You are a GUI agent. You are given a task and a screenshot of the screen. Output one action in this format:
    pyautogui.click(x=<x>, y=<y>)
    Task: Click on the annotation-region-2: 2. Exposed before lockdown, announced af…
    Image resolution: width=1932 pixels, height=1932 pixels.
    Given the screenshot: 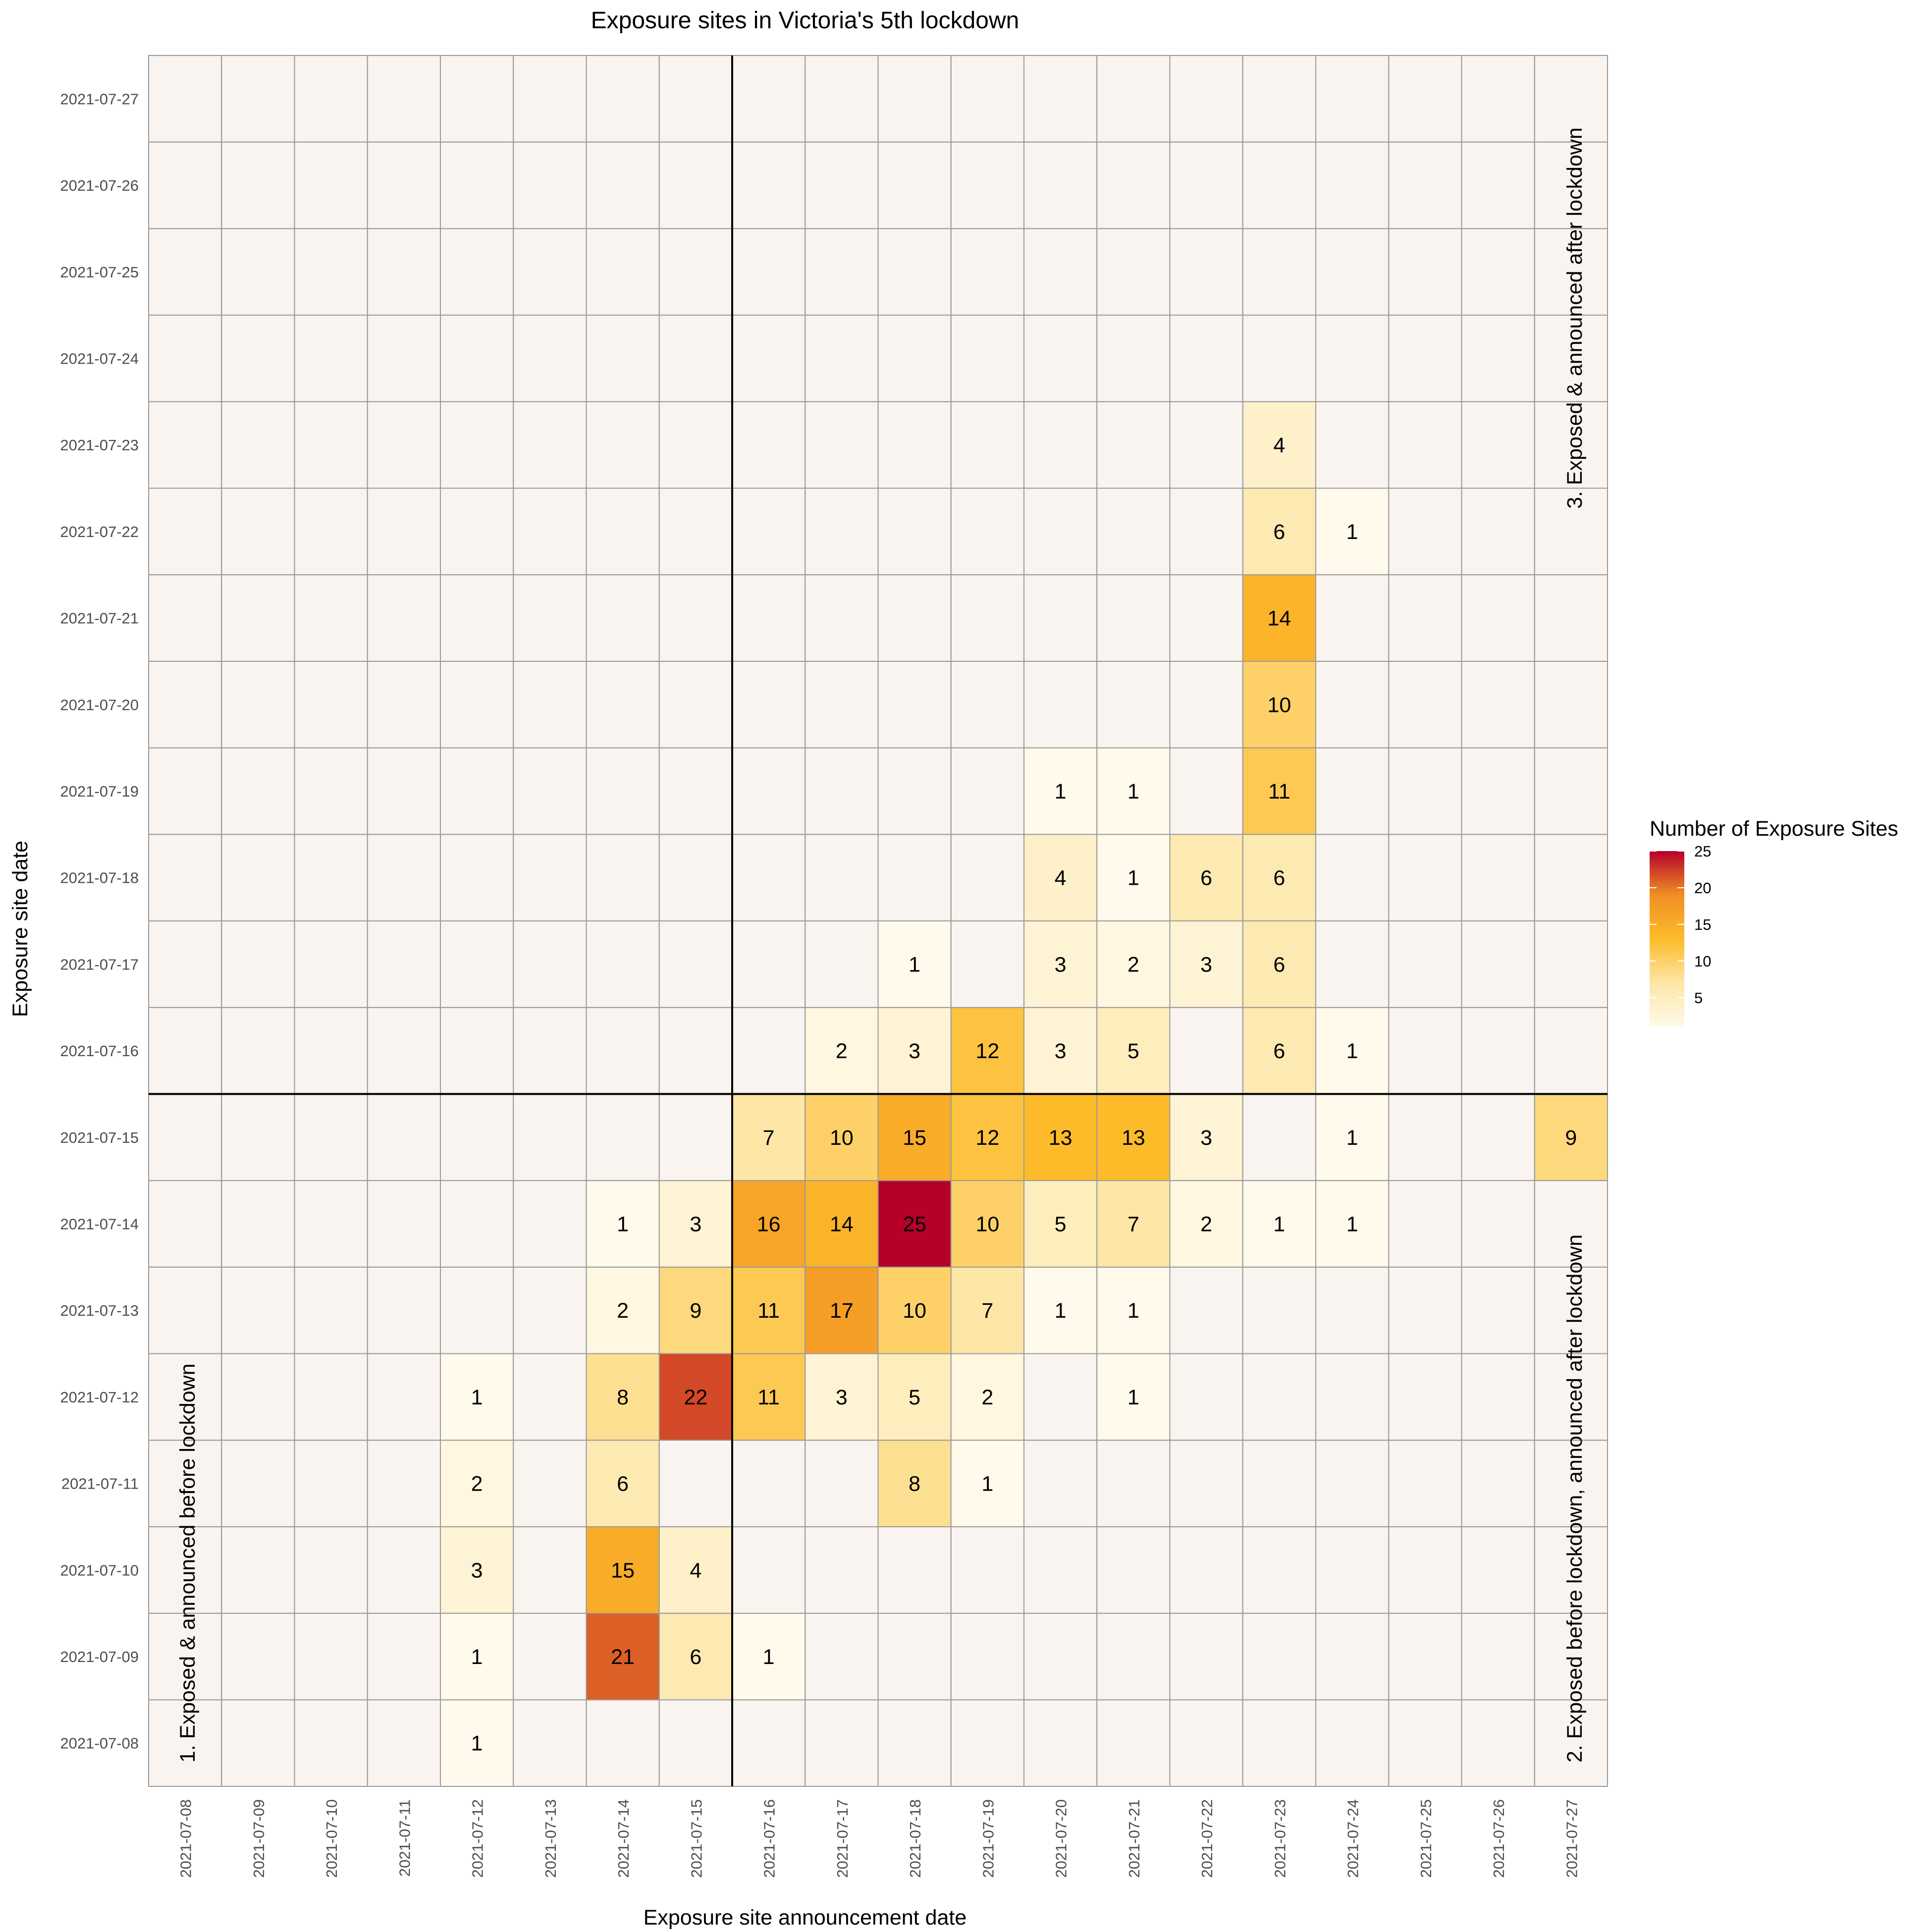 What is the action you would take?
    pyautogui.click(x=1575, y=1499)
    